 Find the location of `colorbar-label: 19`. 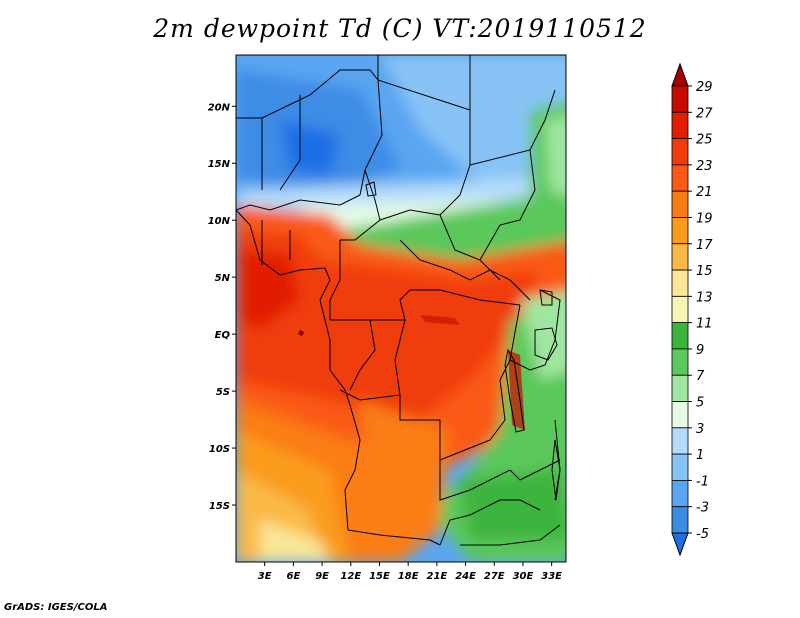

colorbar-label: 19 is located at coordinates (704, 218).